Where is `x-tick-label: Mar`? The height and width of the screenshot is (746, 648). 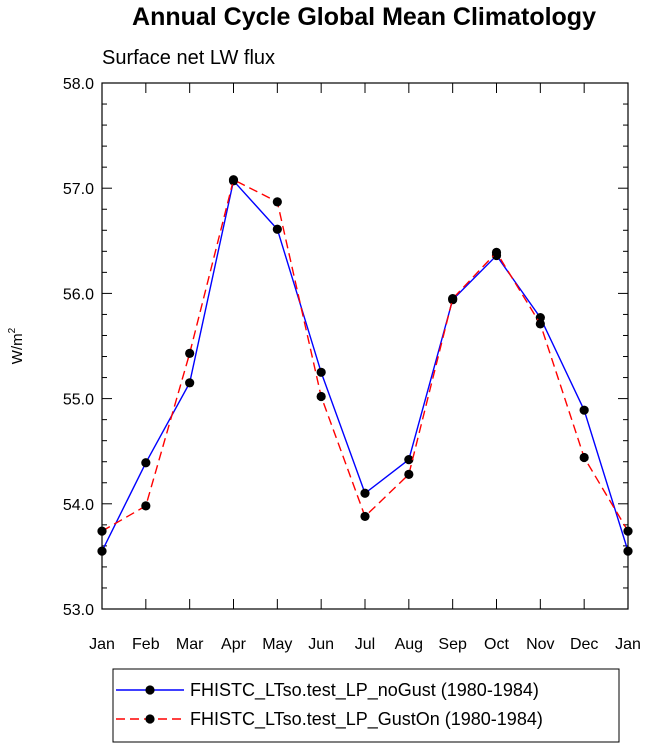 x-tick-label: Mar is located at coordinates (190, 644).